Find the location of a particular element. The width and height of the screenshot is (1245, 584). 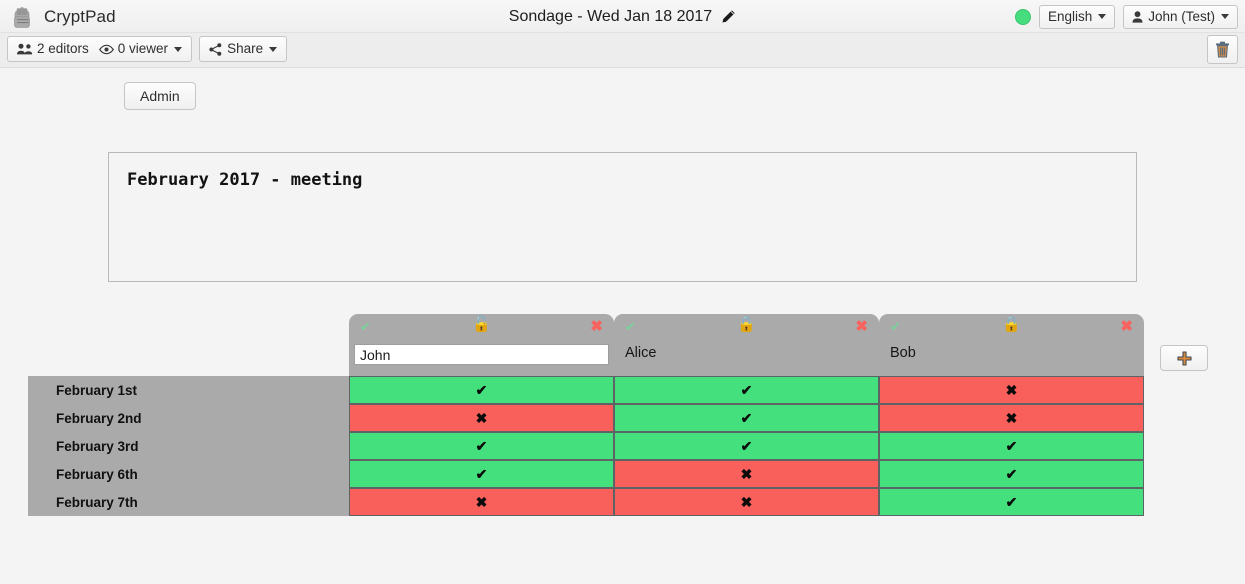

viewers-label: 0 viewer is located at coordinates (143, 48).